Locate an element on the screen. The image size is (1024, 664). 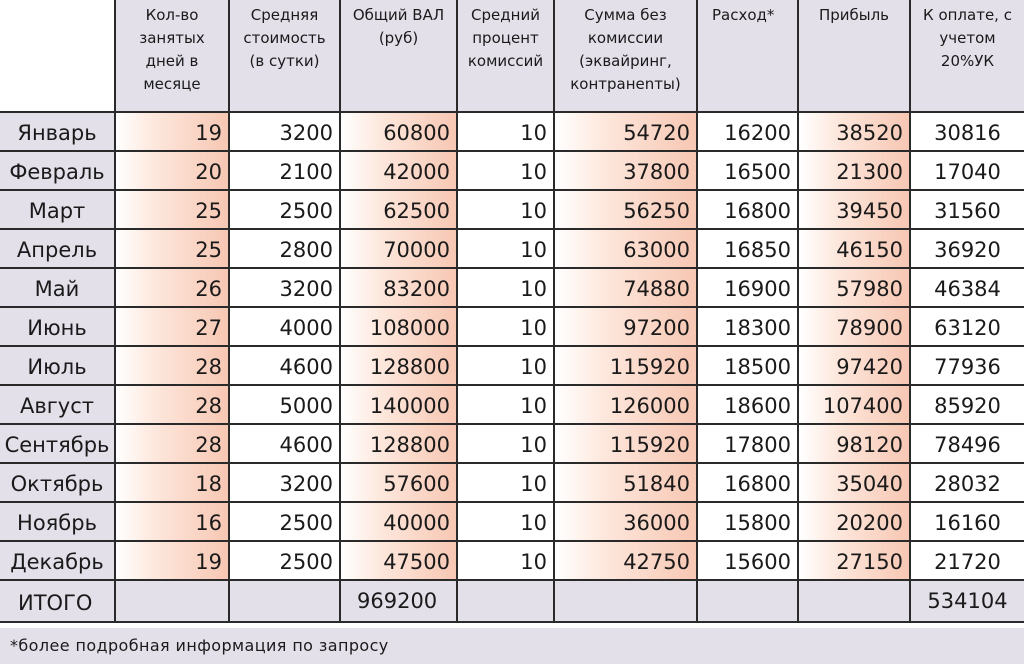
net-cell: 126000 is located at coordinates (625, 404).